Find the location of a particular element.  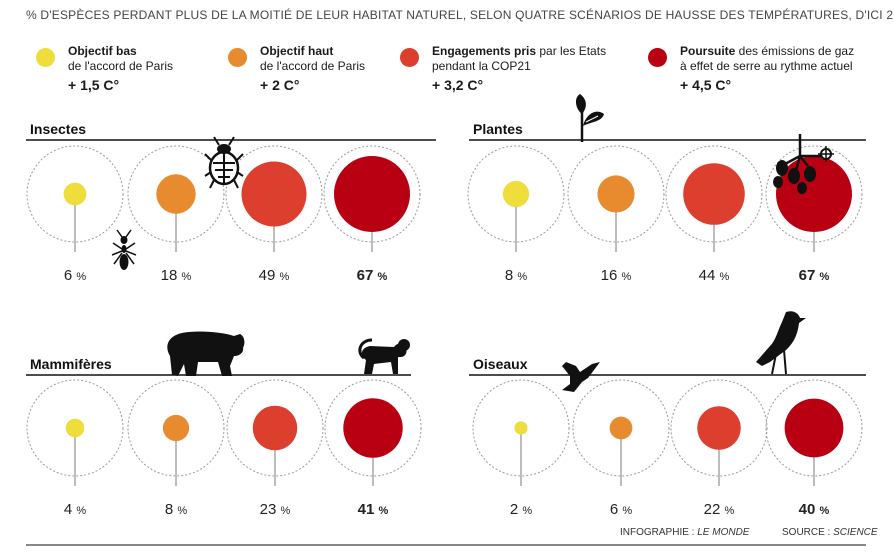

value-label: 41 % is located at coordinates (373, 509).